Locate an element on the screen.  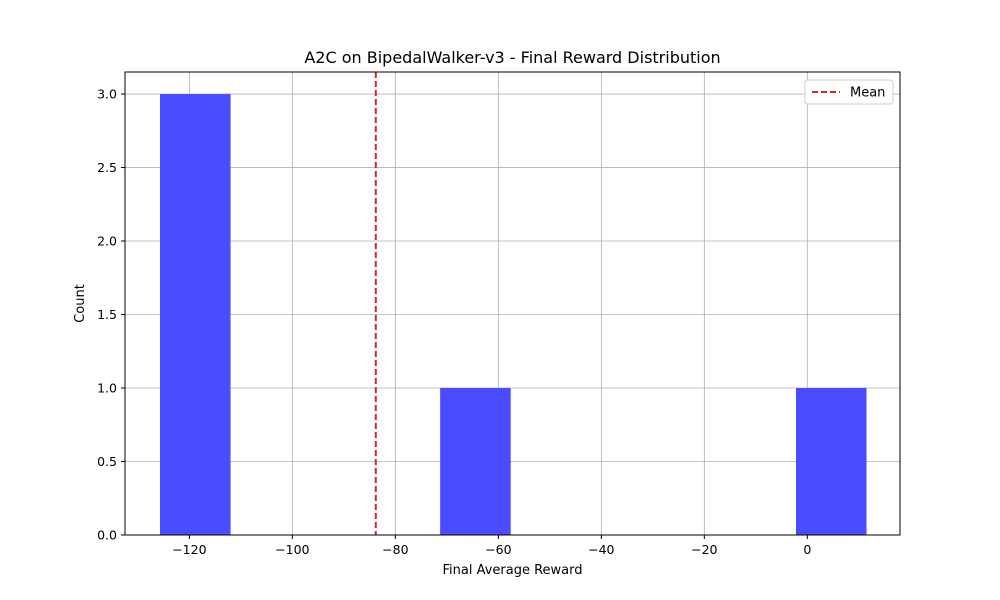
x-axis-ticks: −120 −100 −80 −60 −40 −20 0 is located at coordinates (491, 546).